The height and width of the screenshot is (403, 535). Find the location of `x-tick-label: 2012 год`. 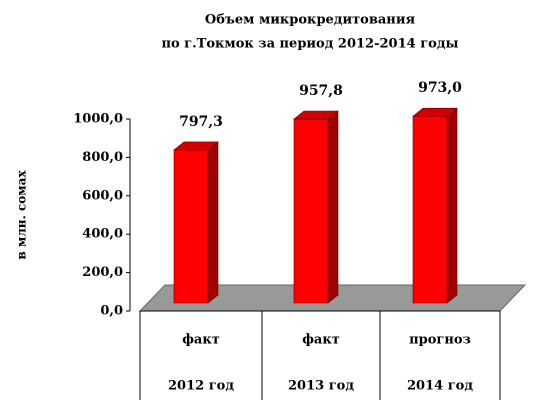

x-tick-label: 2012 год is located at coordinates (201, 386).